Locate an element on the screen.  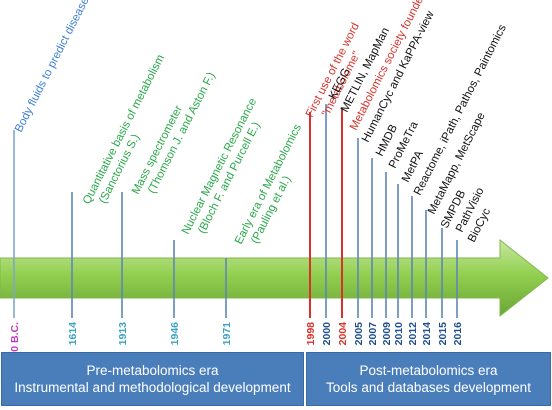
year-label: 2000 is located at coordinates (327, 334).